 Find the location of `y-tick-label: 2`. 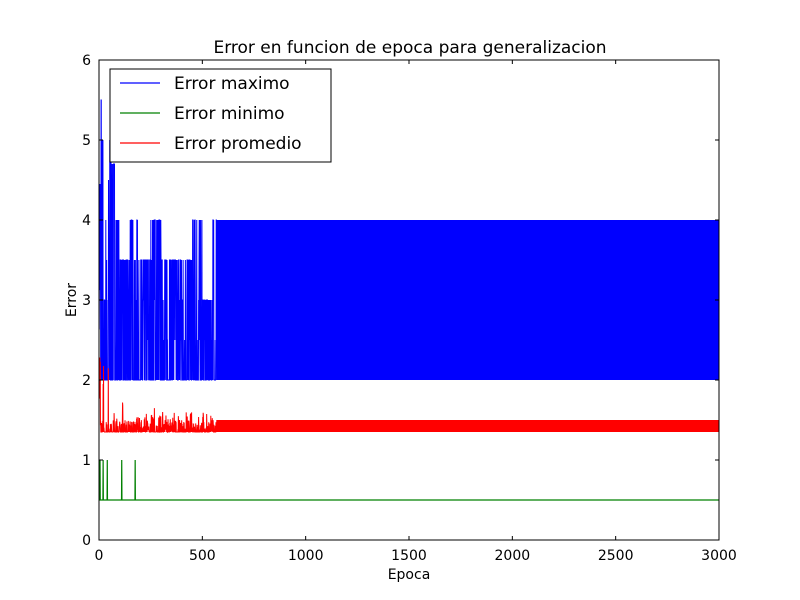

y-tick-label: 2 is located at coordinates (86, 381).